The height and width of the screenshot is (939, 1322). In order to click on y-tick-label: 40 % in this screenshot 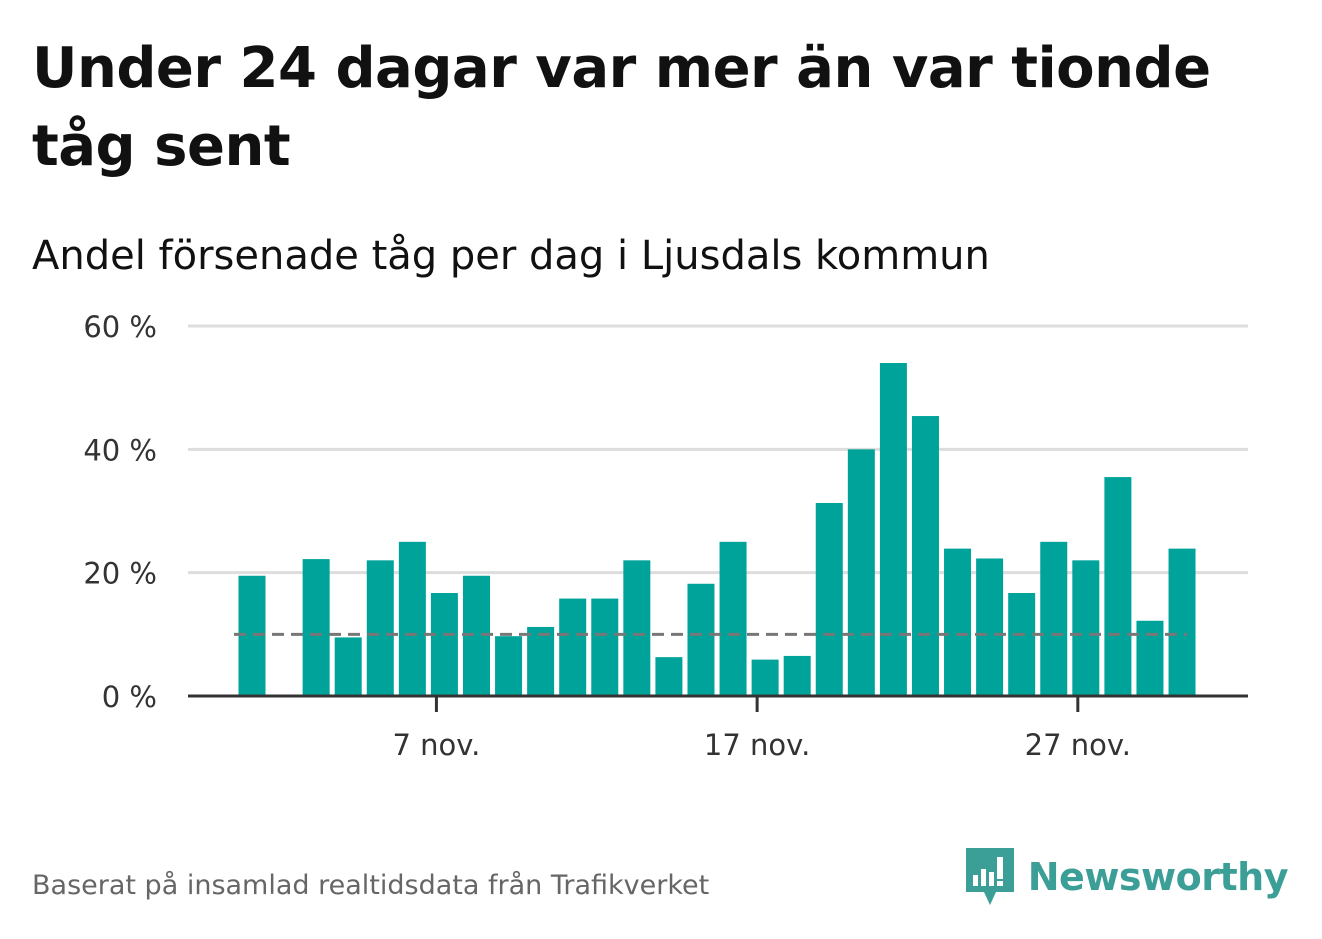, I will do `click(120, 450)`.